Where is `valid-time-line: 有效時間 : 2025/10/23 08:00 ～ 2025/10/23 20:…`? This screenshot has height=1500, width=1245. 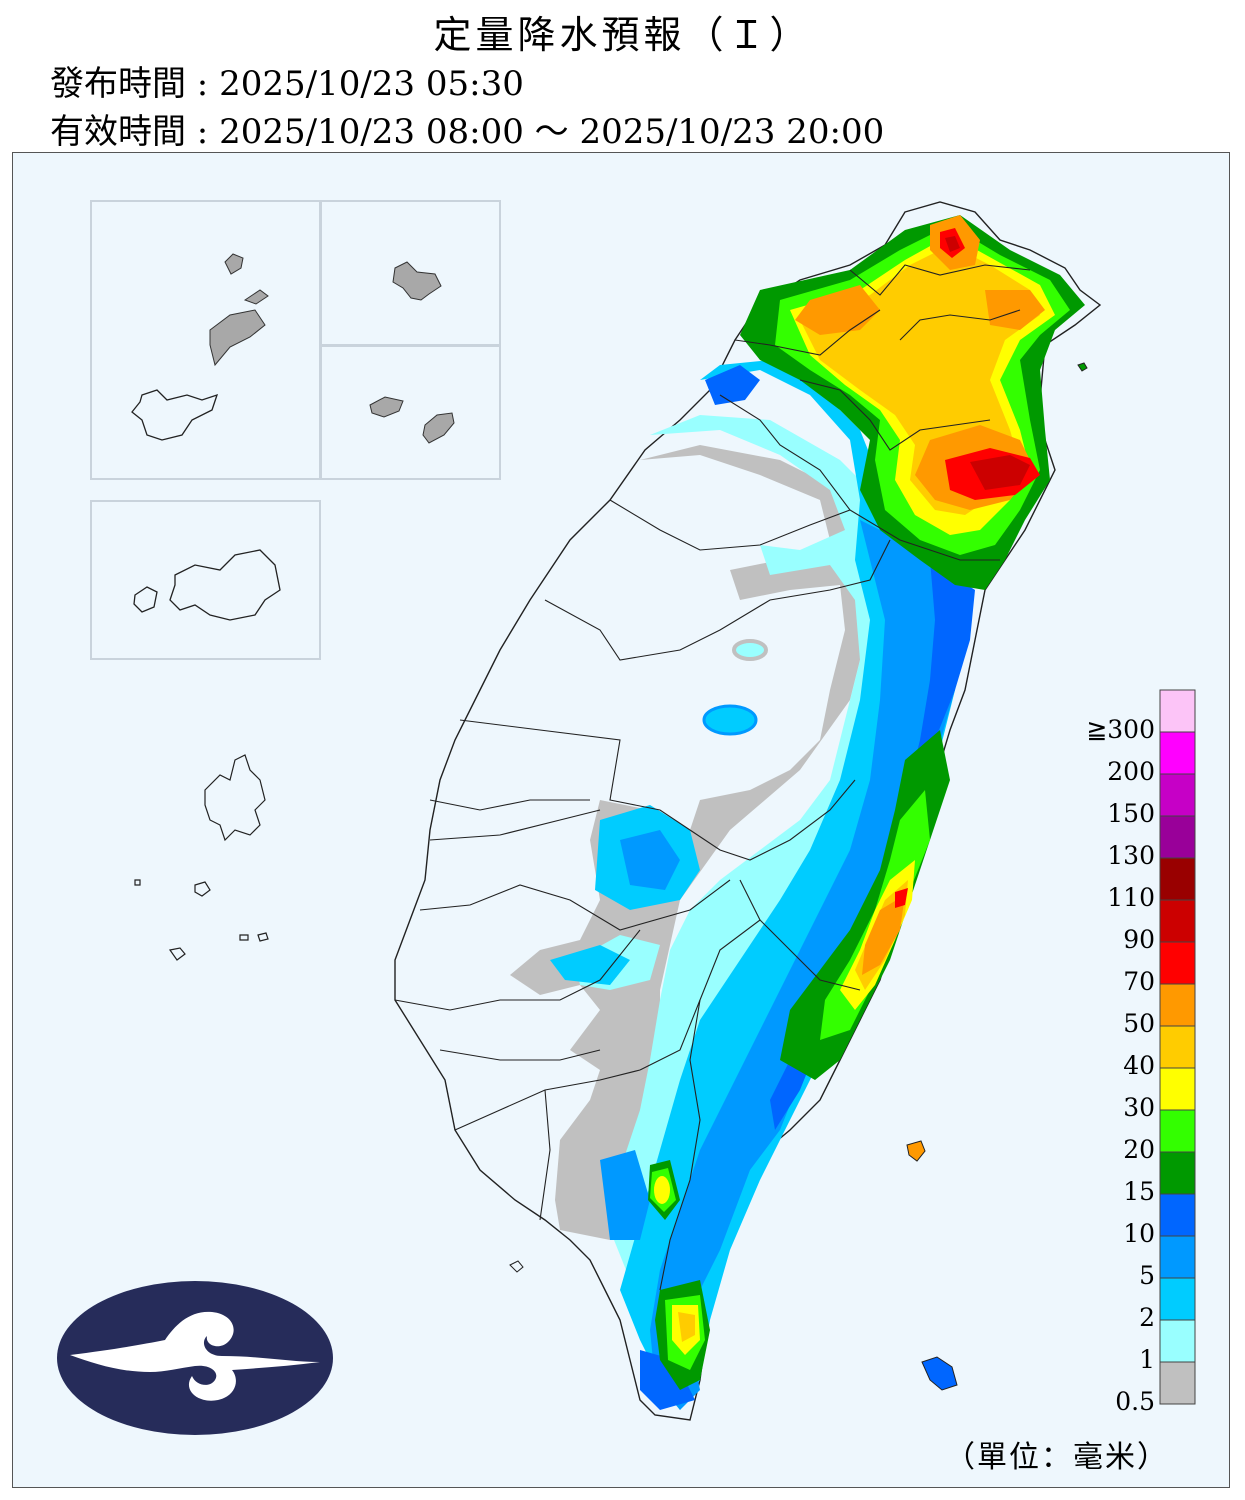 valid-time-line: 有效時間 : 2025/10/23 08:00 ～ 2025/10/23 20:… is located at coordinates (467, 128).